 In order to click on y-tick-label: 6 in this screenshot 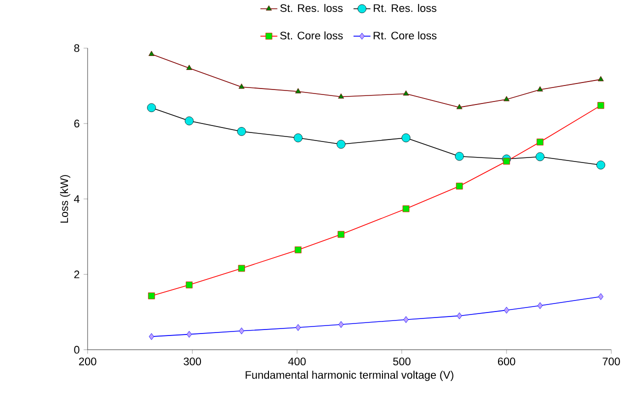, I will do `click(77, 123)`.